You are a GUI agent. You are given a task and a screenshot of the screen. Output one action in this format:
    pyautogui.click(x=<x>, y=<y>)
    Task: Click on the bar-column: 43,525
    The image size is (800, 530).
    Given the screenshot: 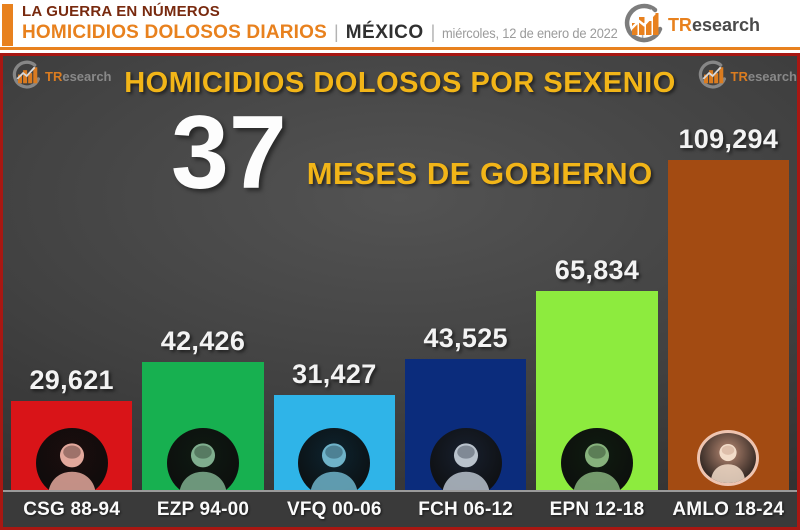 What is the action you would take?
    pyautogui.click(x=465, y=406)
    